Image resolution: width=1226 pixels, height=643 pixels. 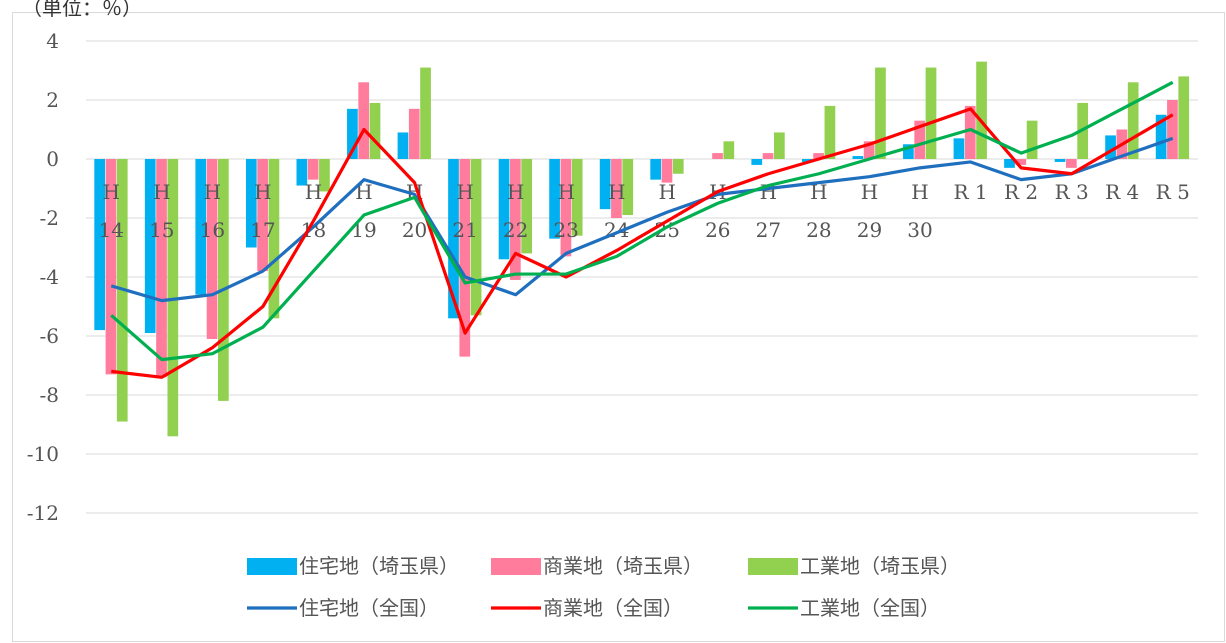 I want to click on x-tick-label: 16, so click(x=212, y=230).